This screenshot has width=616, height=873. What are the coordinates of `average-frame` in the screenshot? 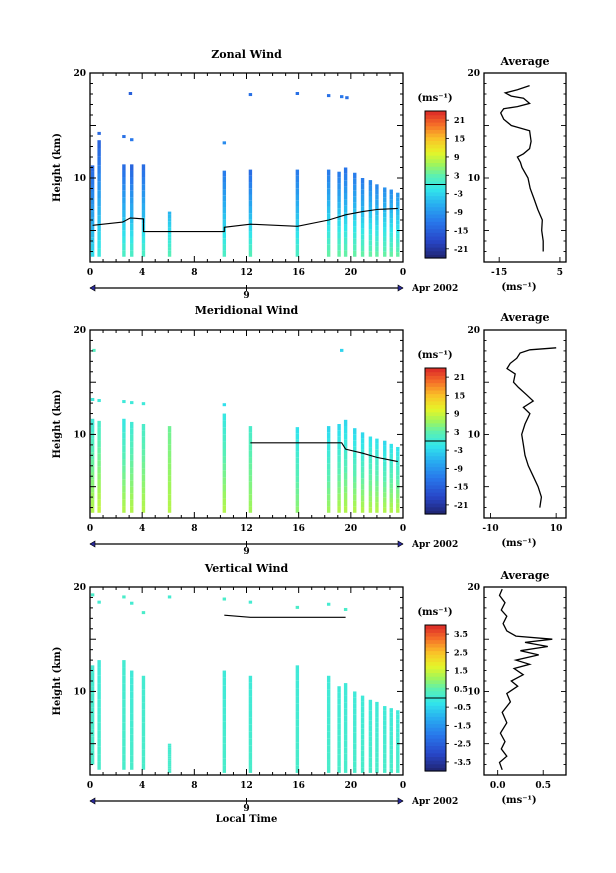 It's located at (525, 167).